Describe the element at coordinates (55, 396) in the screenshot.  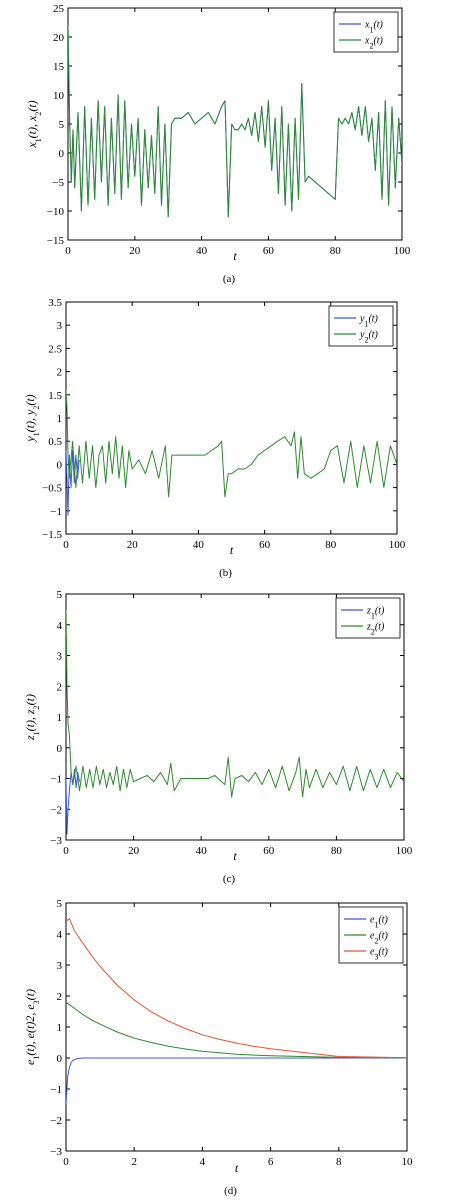
I see `y-tick-label: 1.5` at that location.